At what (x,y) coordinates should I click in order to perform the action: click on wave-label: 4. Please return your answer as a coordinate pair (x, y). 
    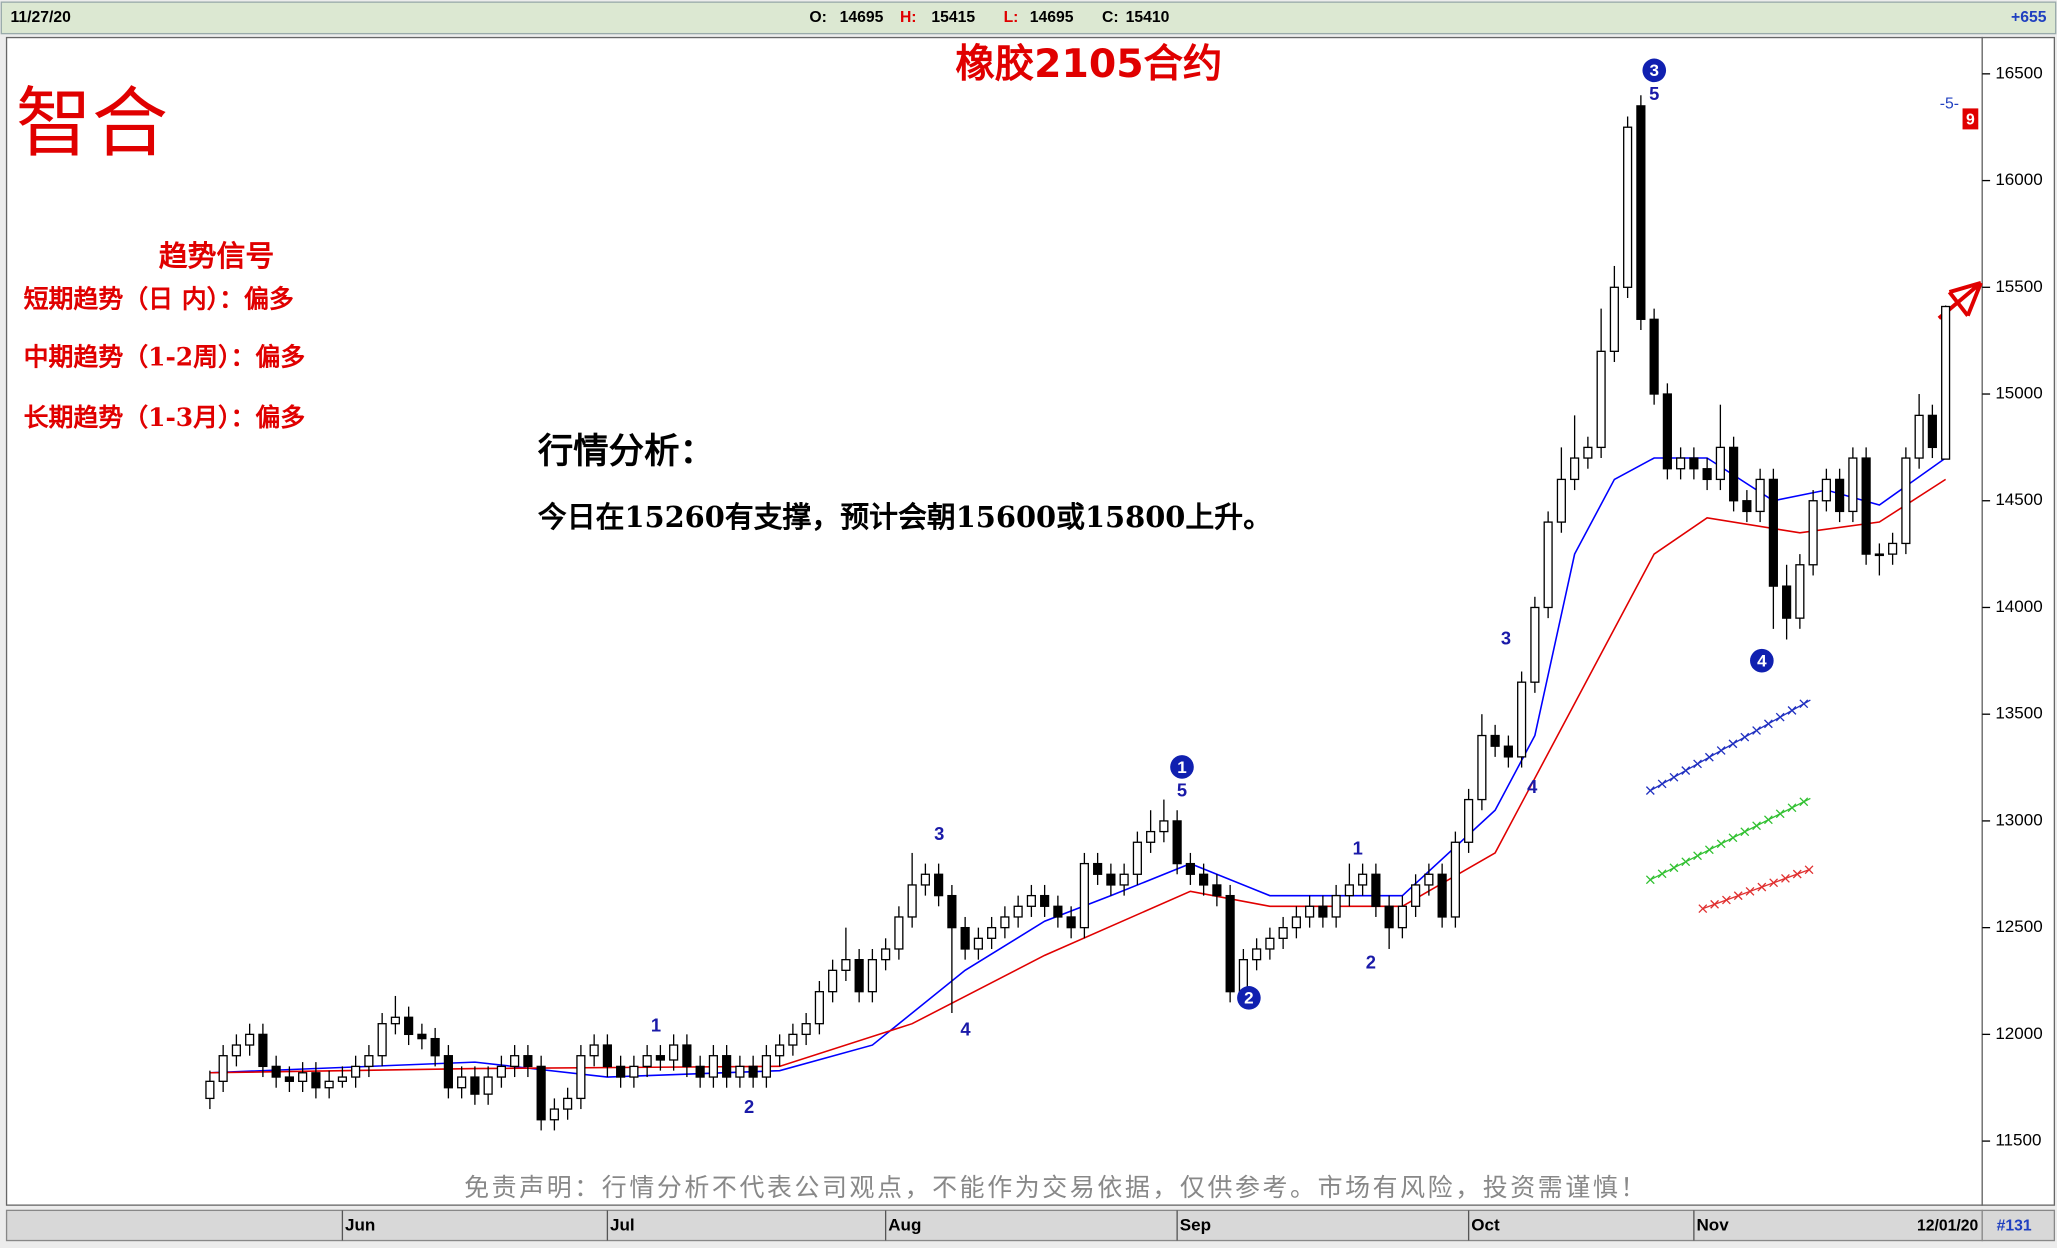
    Looking at the image, I should click on (1532, 786).